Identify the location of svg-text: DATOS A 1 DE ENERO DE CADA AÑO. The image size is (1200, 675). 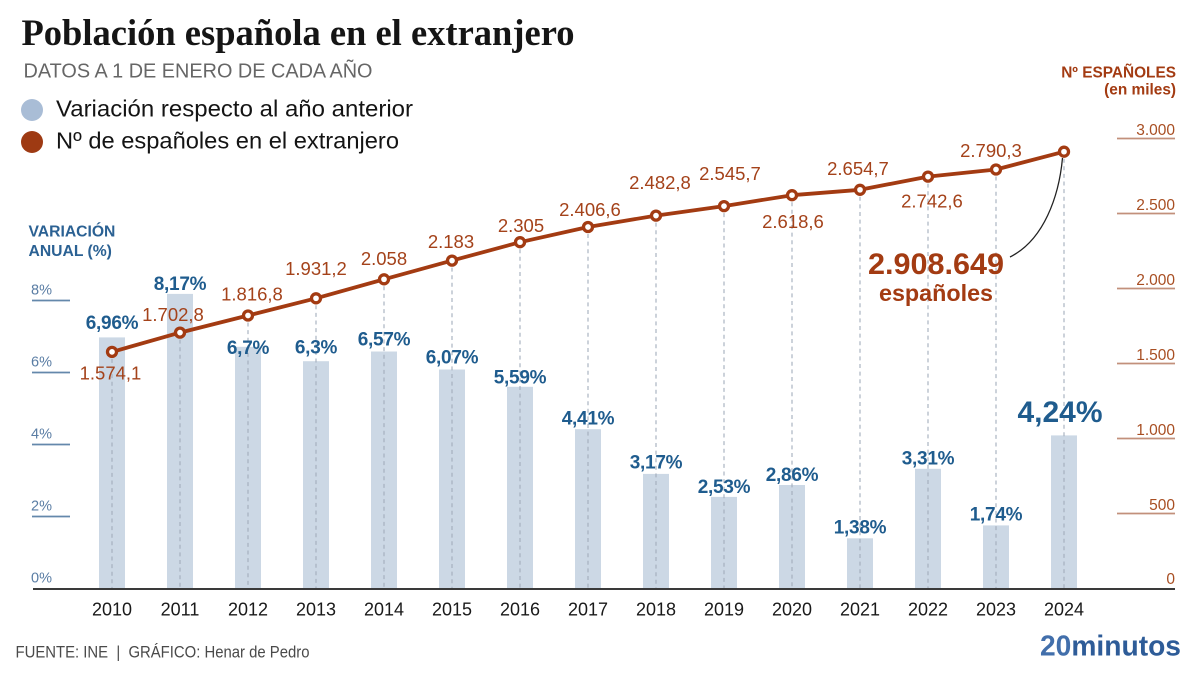
(198, 71).